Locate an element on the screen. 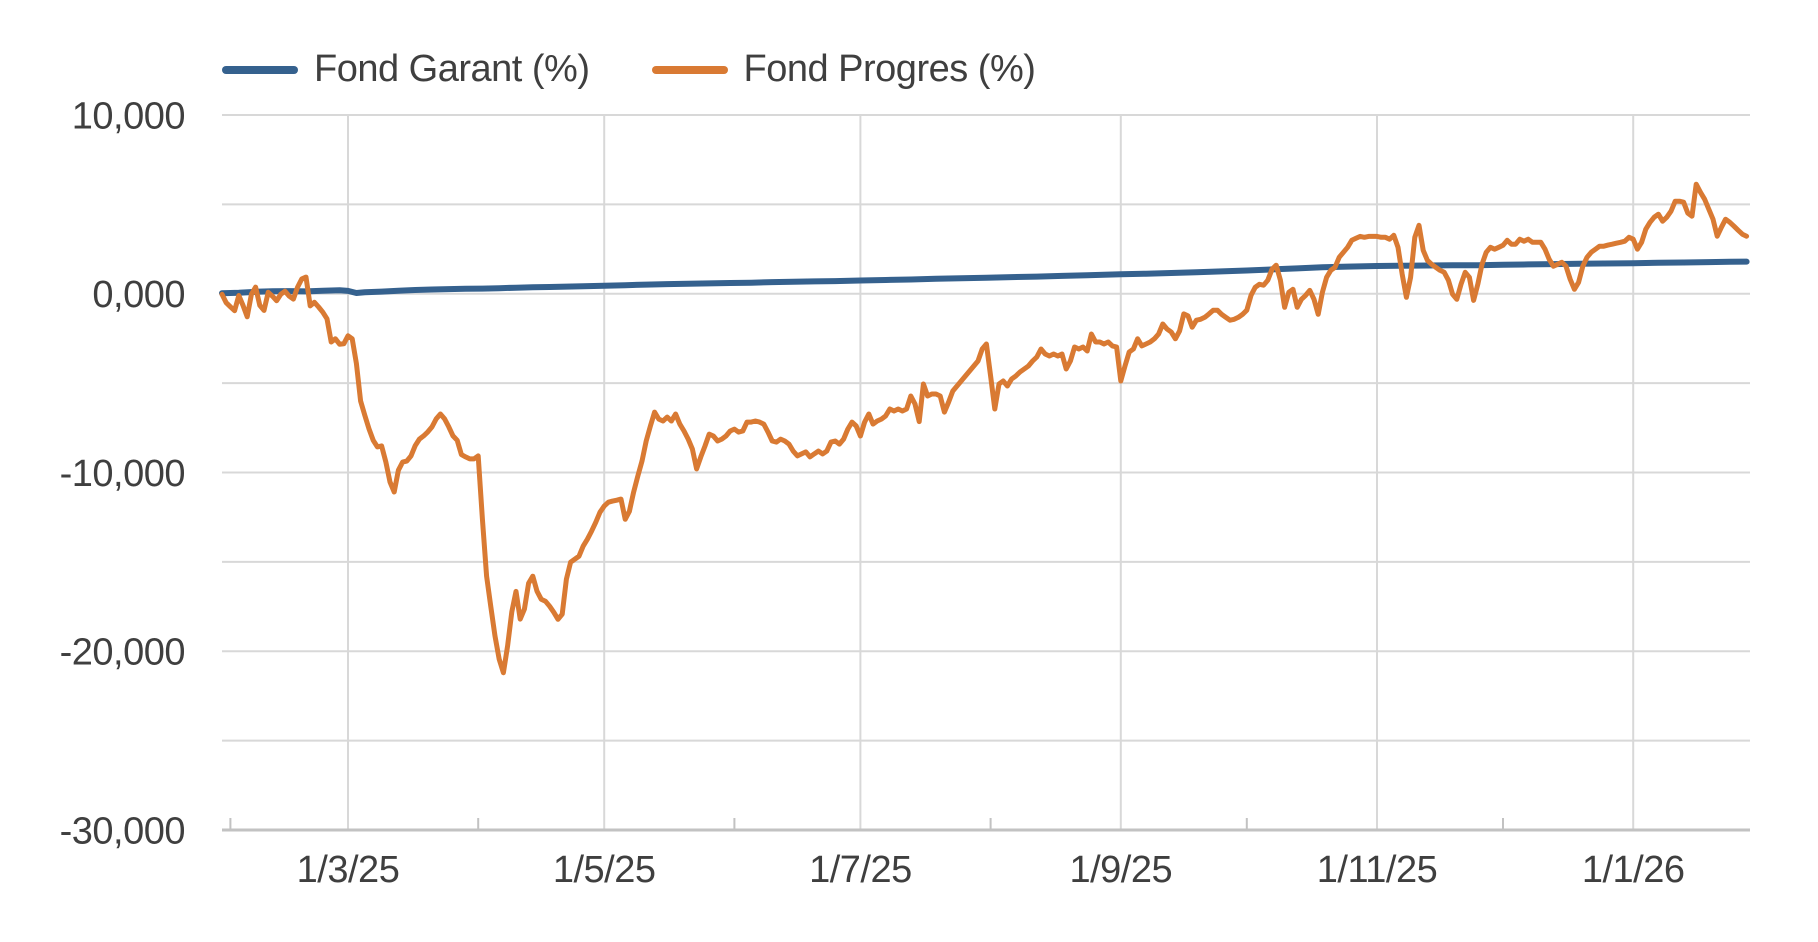  svg-text: 10,000 is located at coordinates (128, 116).